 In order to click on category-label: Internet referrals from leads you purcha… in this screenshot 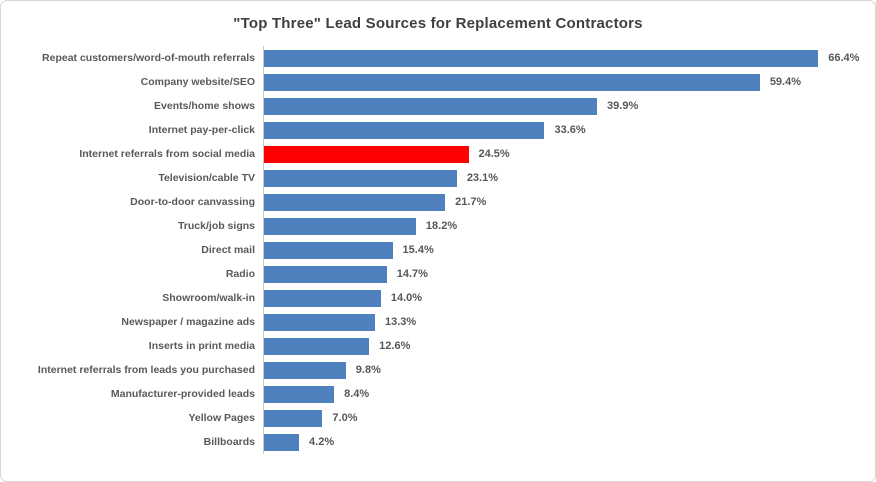, I will do `click(146, 370)`.